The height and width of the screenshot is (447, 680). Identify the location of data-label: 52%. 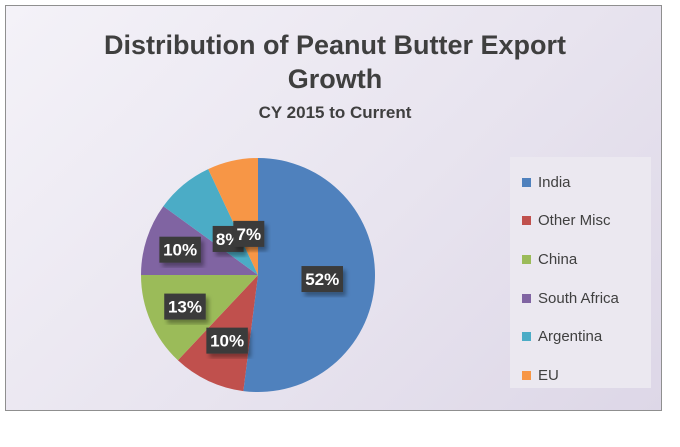
(322, 279).